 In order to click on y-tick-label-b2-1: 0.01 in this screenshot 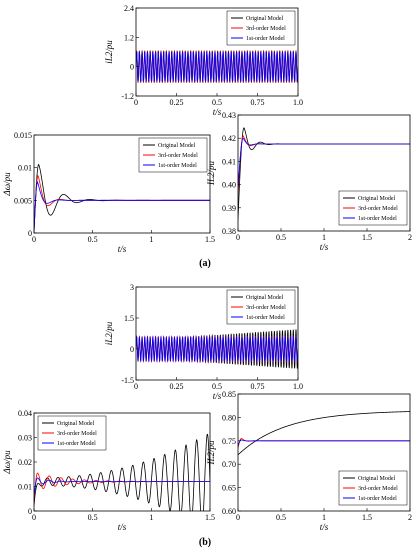, I will do `click(25, 487)`.